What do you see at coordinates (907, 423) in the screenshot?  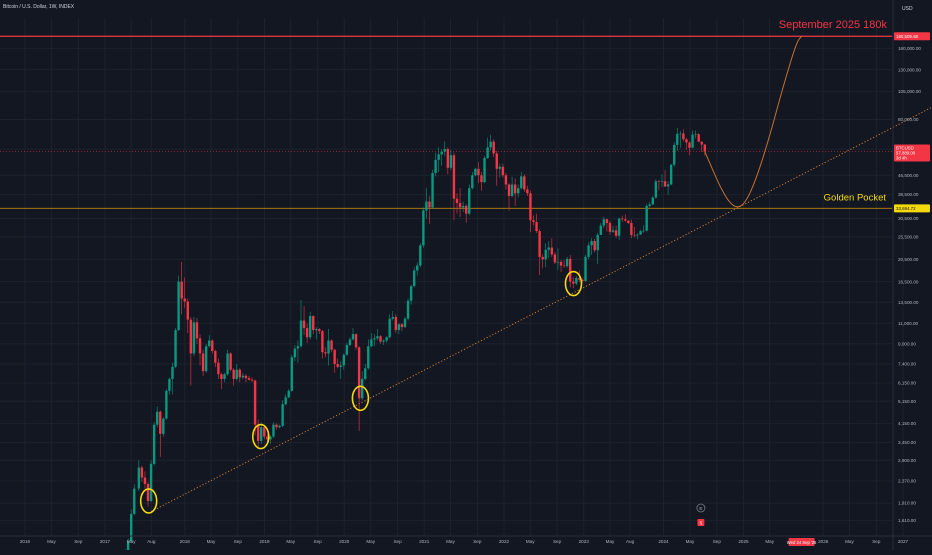 I see `y-tick-label: 4,150.00` at bounding box center [907, 423].